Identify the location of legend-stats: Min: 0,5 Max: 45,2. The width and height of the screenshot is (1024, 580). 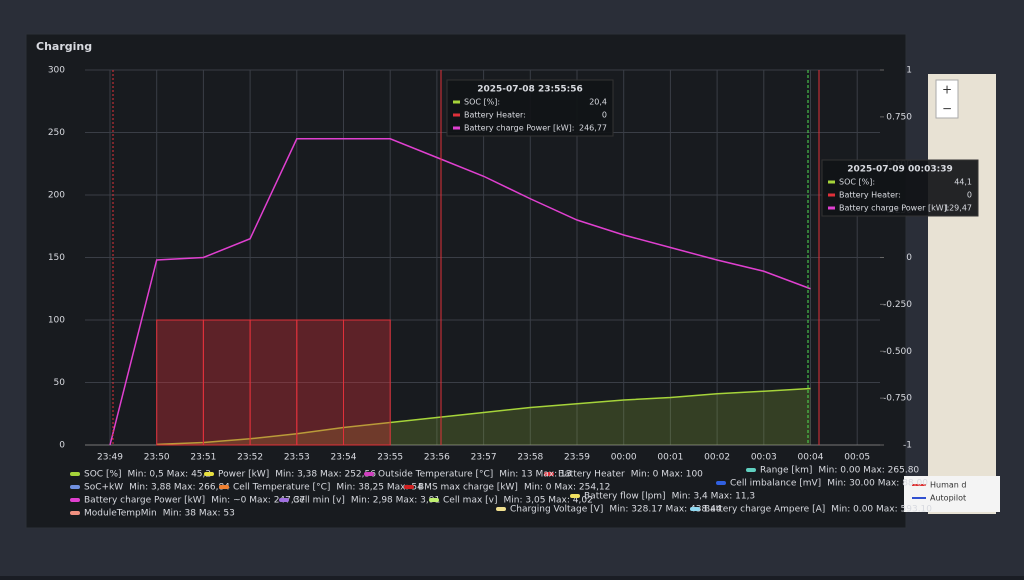
(170, 475).